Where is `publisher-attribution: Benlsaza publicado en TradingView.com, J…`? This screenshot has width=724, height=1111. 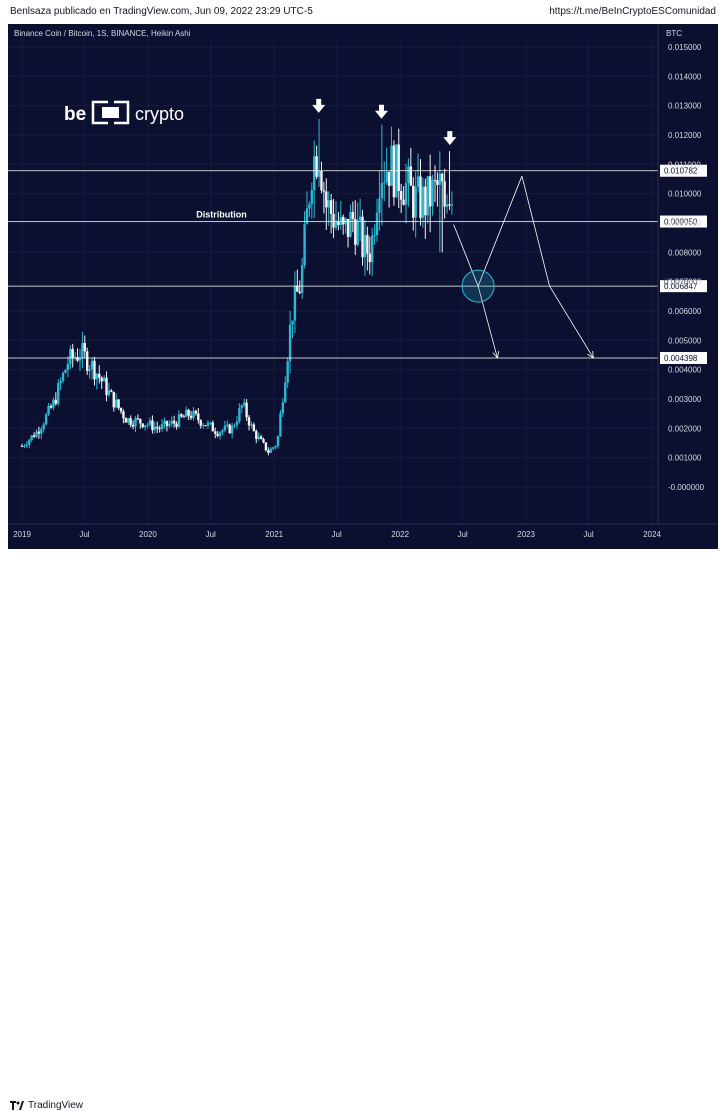 publisher-attribution: Benlsaza publicado en TradingView.com, J… is located at coordinates (161, 11).